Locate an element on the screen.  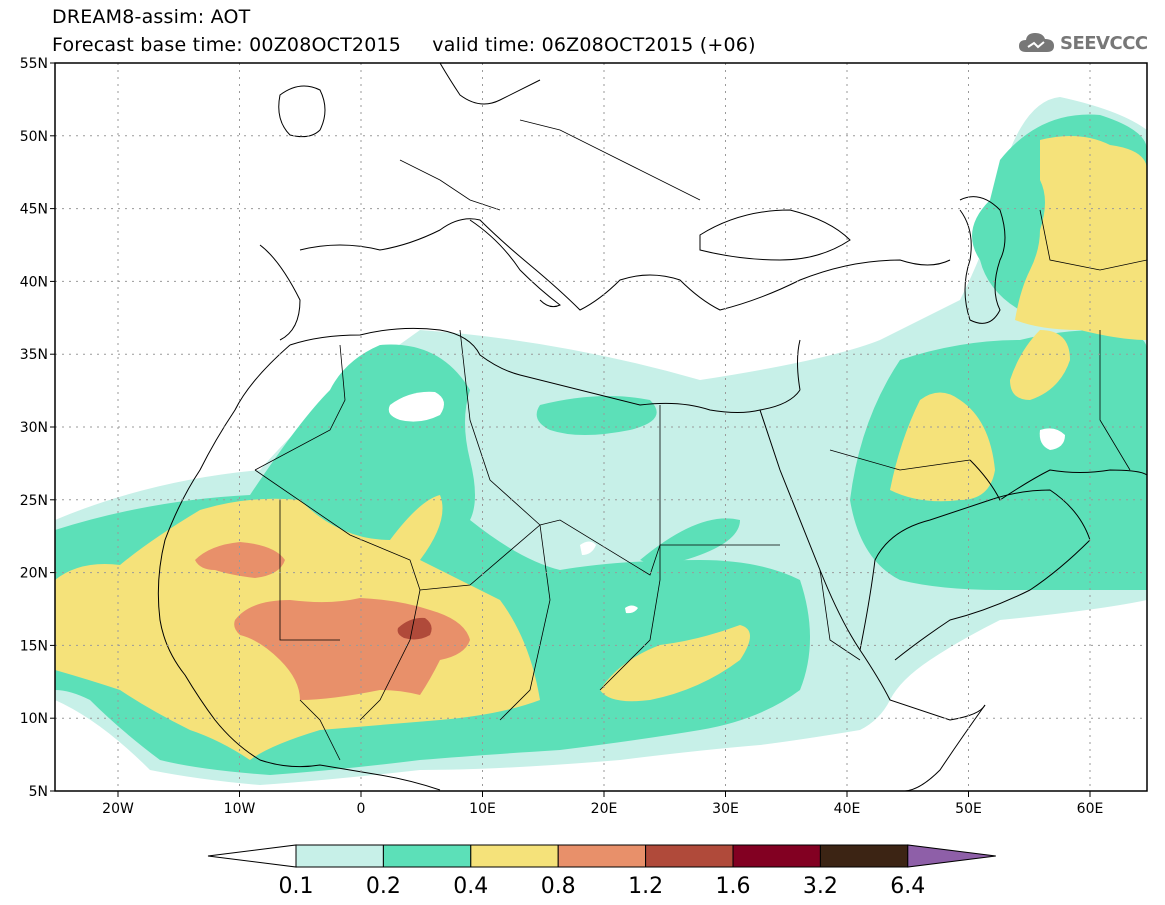
cloud-icon is located at coordinates (1036, 42).